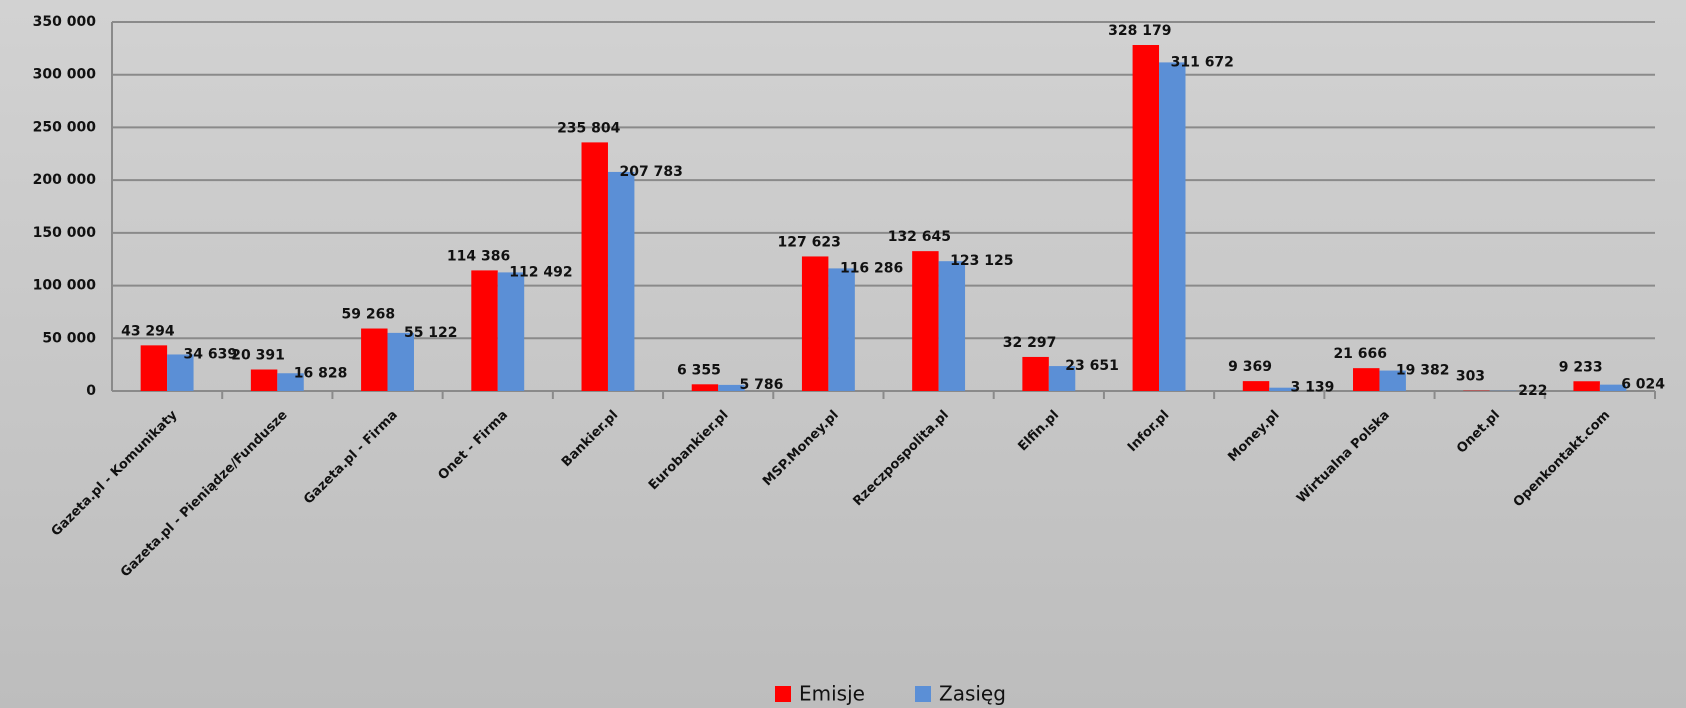 This screenshot has height=708, width=1686. Describe the element at coordinates (981, 261) in the screenshot. I see `value-label: 123 125` at that location.